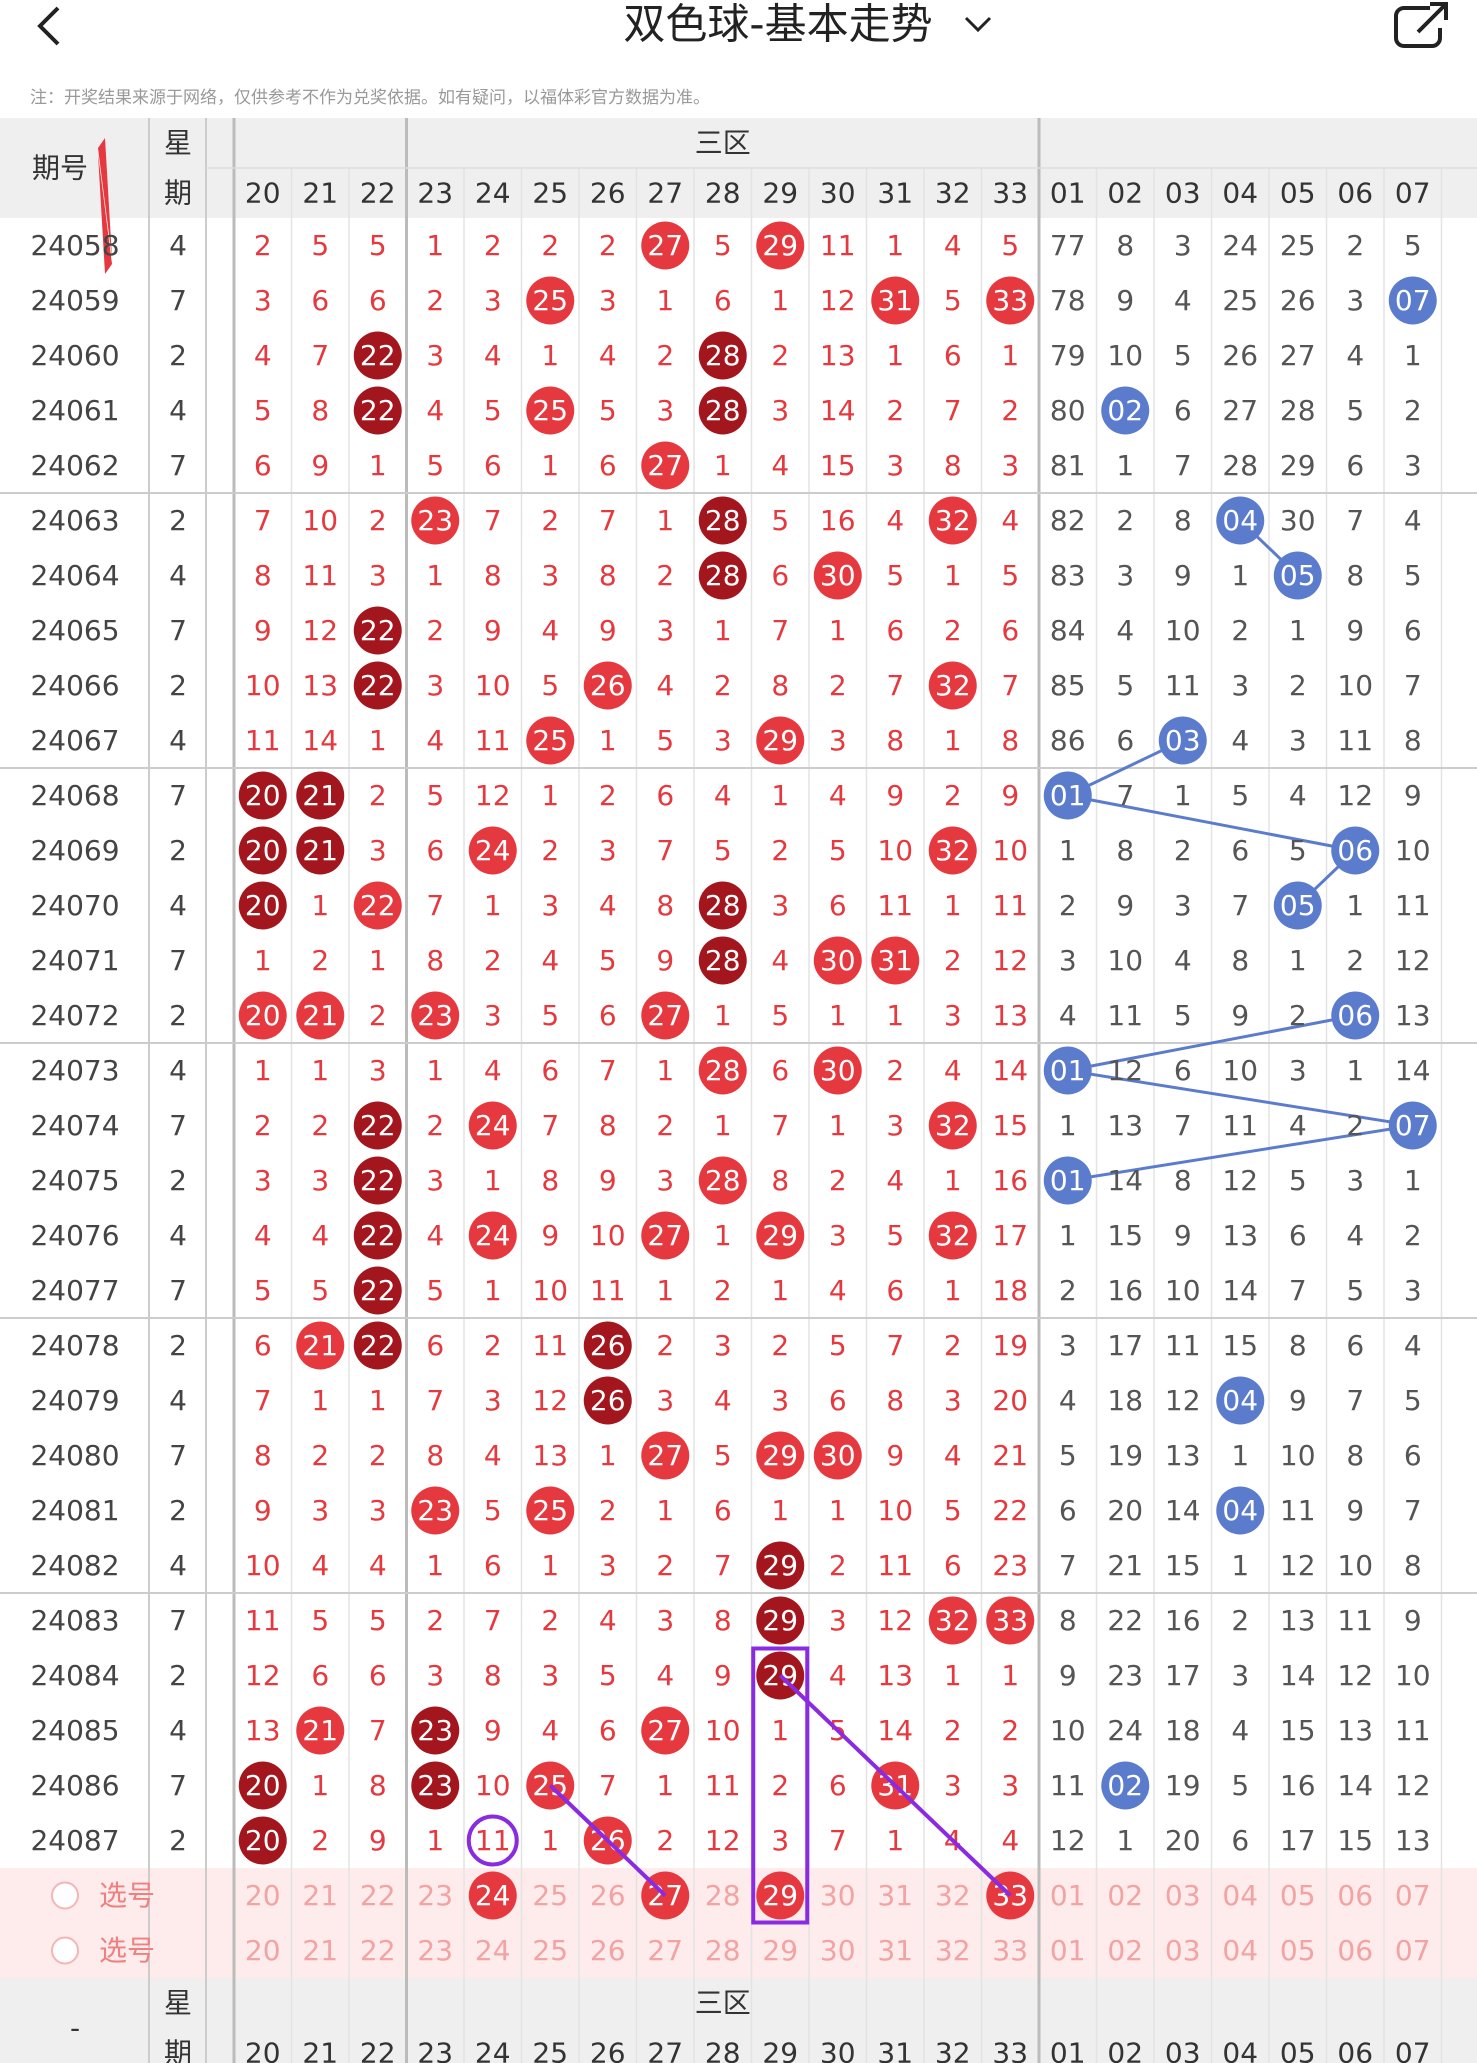 The width and height of the screenshot is (1477, 2063). Describe the element at coordinates (48, 26) in the screenshot. I see `back-button` at that location.